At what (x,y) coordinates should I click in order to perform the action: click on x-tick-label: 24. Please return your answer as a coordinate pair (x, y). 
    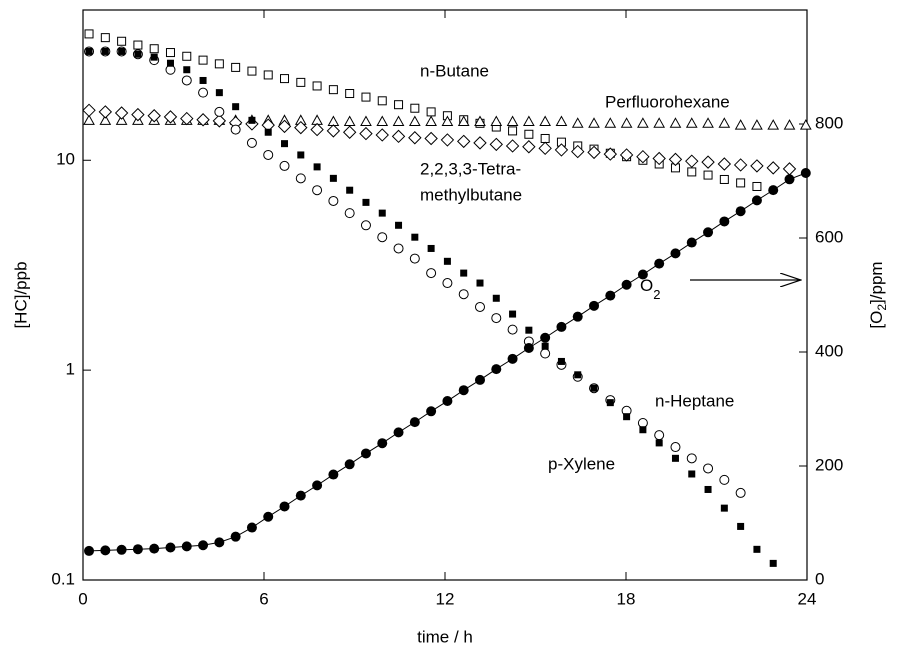
    Looking at the image, I should click on (807, 598).